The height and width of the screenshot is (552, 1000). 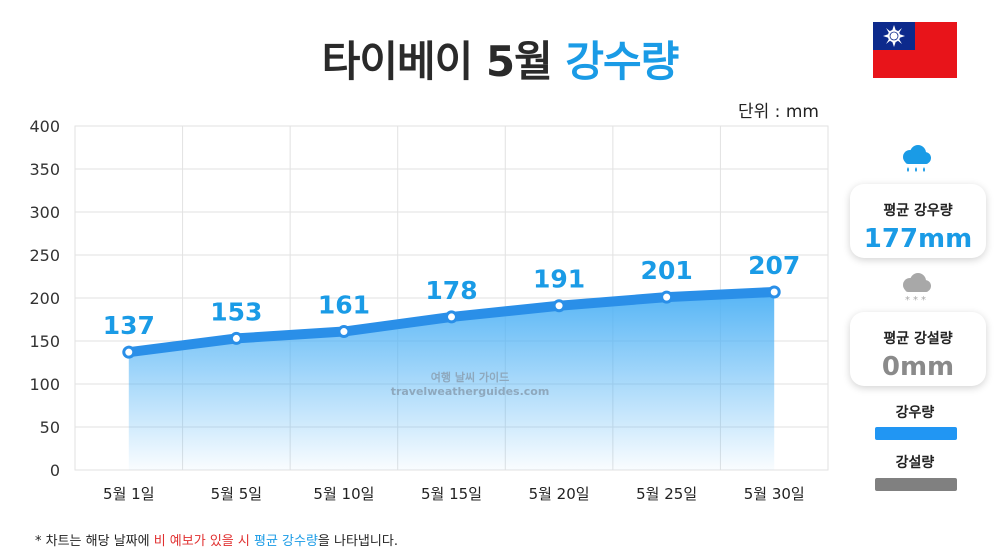 I want to click on data-label: 207, so click(x=774, y=265).